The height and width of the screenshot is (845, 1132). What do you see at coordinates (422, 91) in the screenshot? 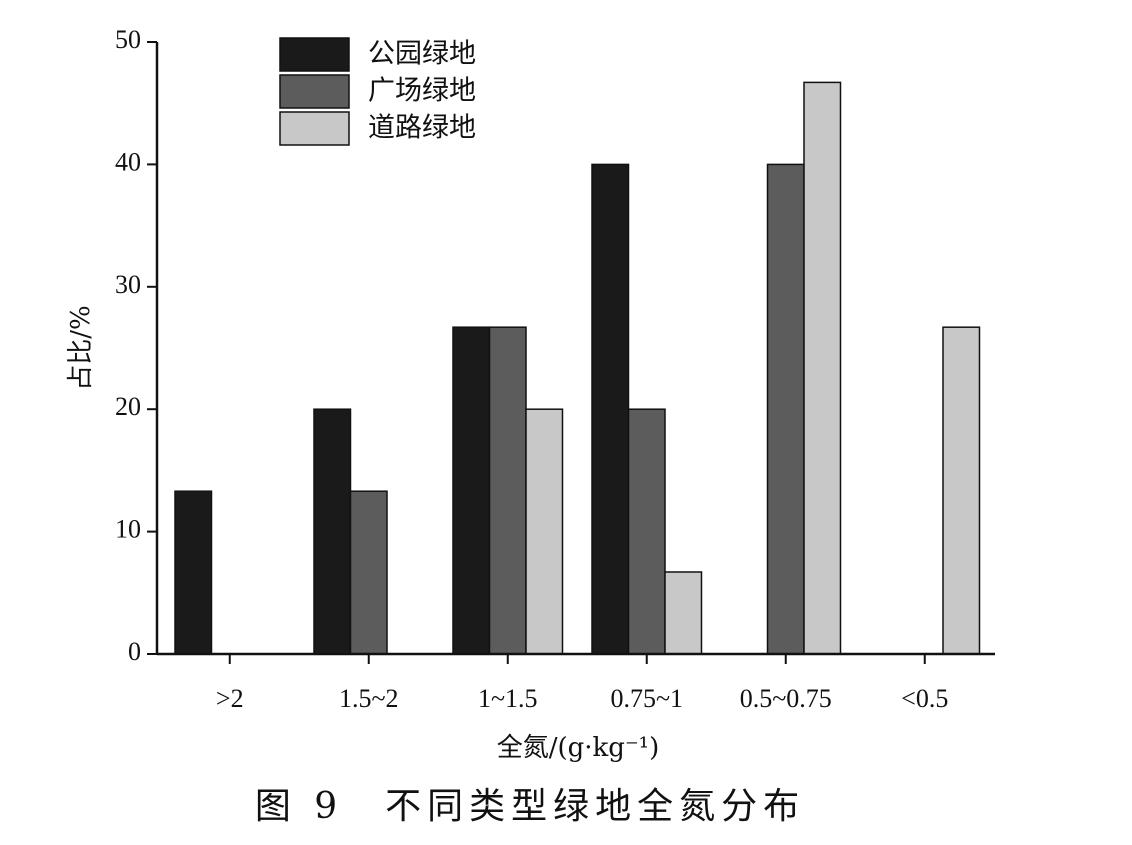
I see `legend-label: 广场绿地` at bounding box center [422, 91].